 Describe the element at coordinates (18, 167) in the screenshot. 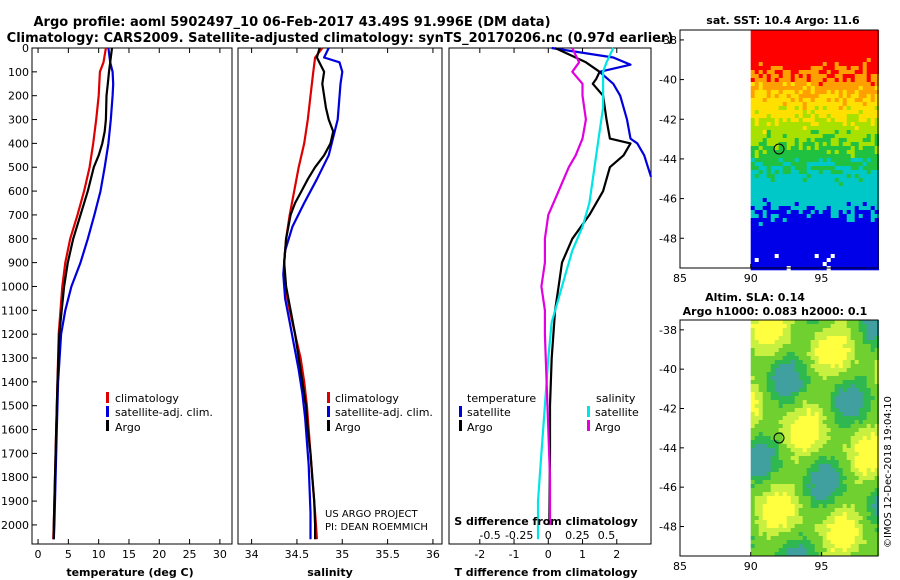

I see `y-tick-label: 500` at that location.